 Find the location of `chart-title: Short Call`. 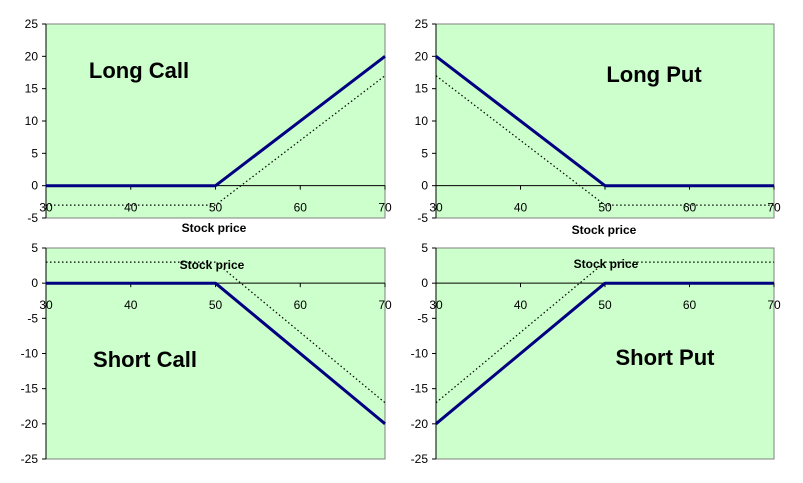

chart-title: Short Call is located at coordinates (145, 359).